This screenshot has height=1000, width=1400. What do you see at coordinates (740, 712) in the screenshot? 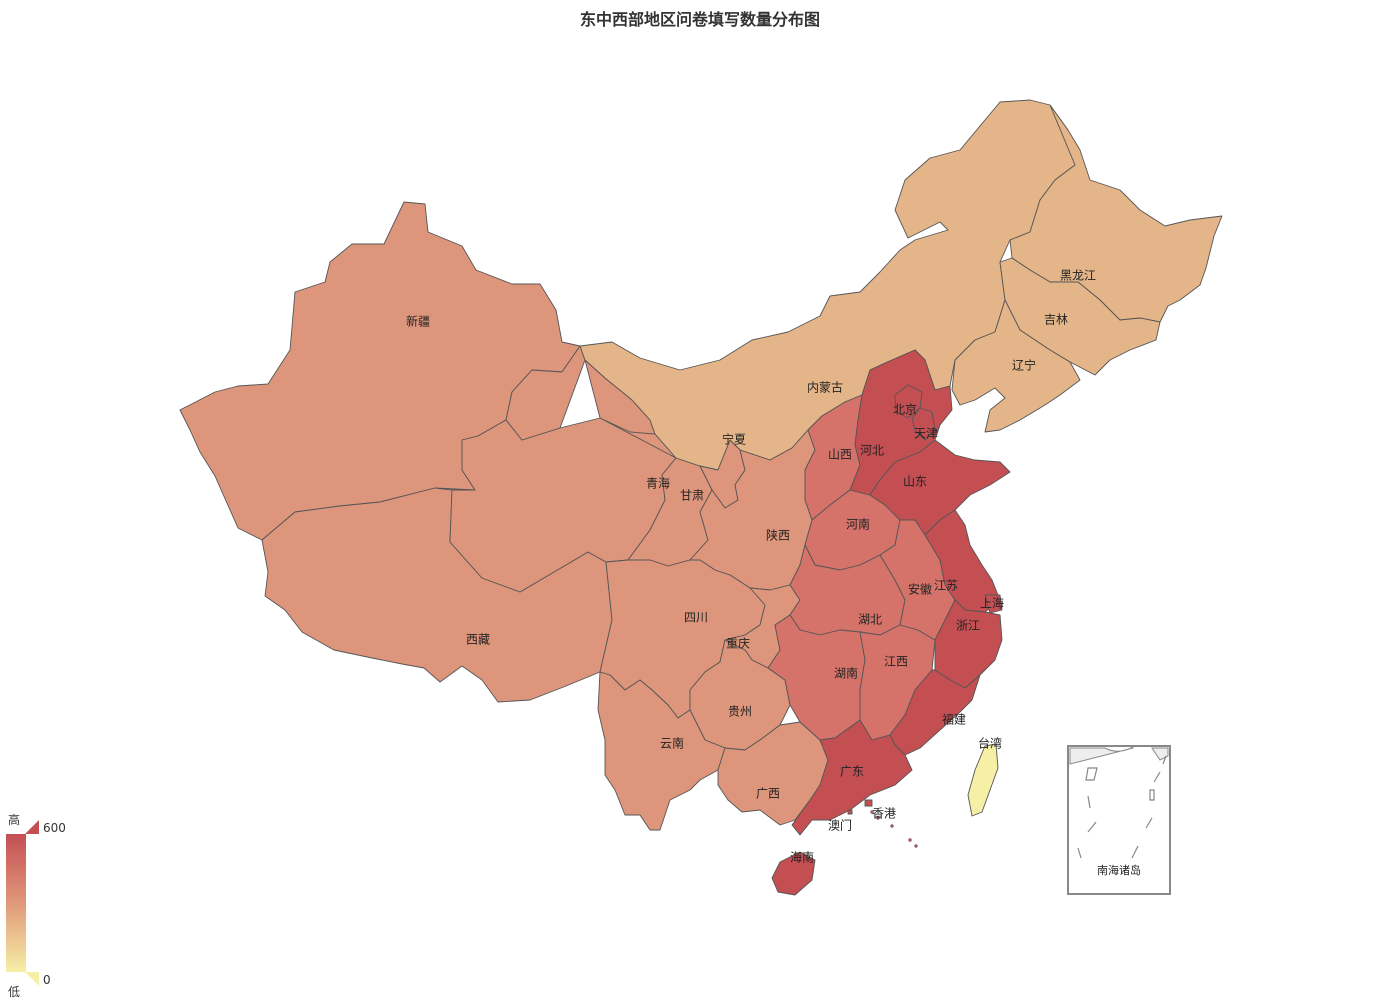
I see `province-label-guizhou: 贵州` at bounding box center [740, 712].